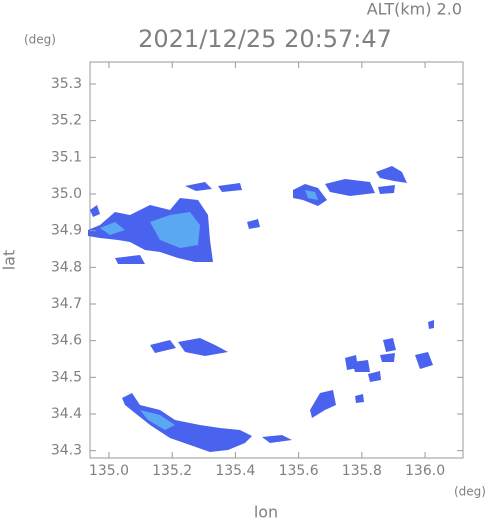 The image size is (491, 525). I want to click on y-tick-label: 34.6, so click(66, 341).